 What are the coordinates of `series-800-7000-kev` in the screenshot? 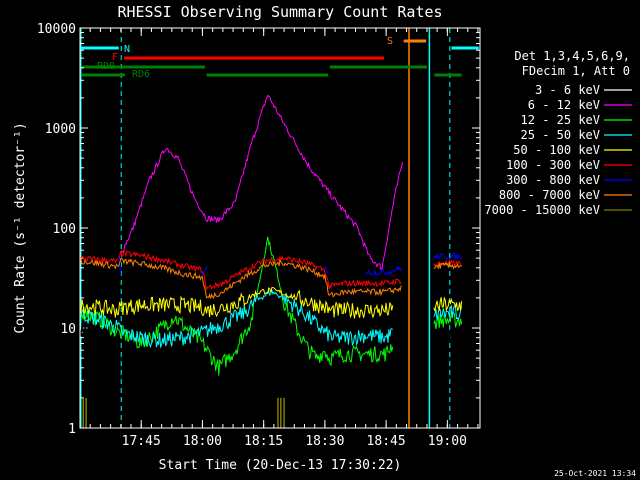 It's located at (270, 278).